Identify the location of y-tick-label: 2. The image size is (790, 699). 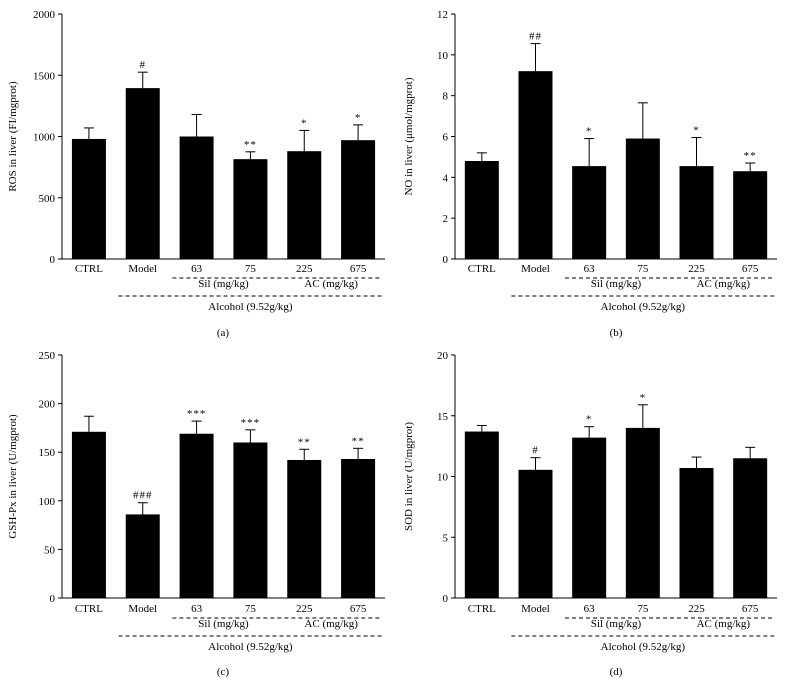
(446, 219).